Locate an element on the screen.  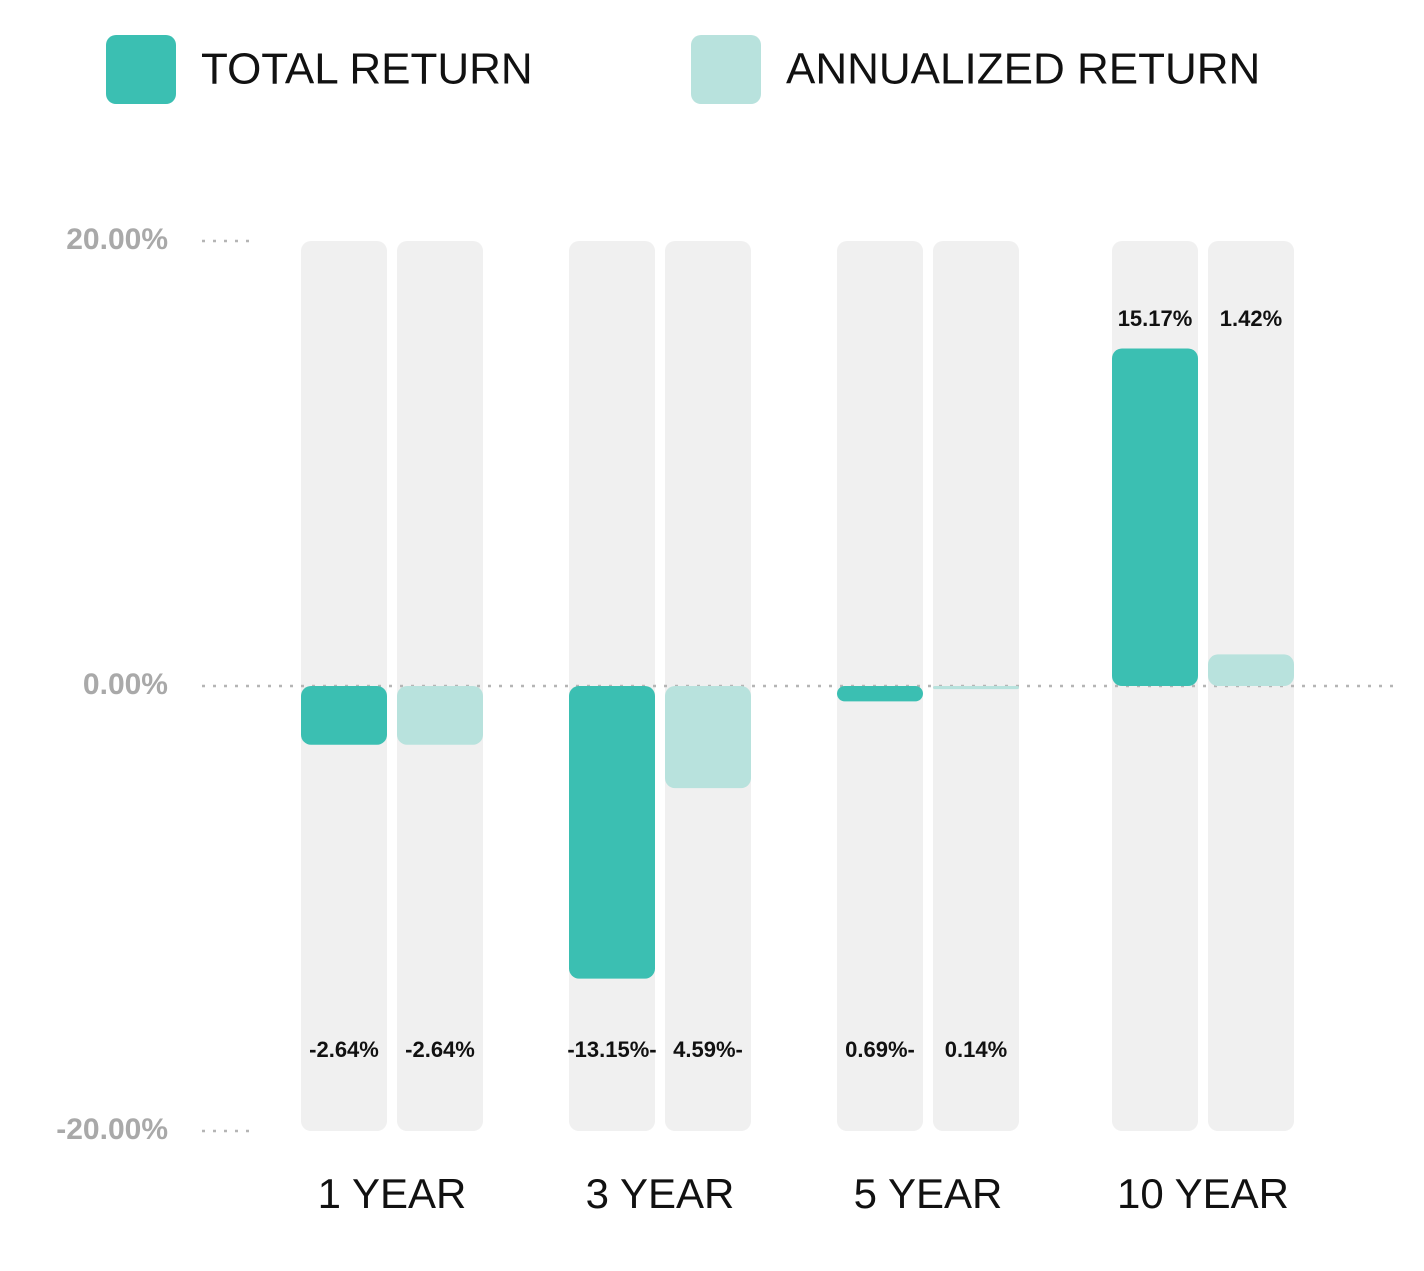
legend-label: ANNUALIZED RETURN is located at coordinates (1023, 69).